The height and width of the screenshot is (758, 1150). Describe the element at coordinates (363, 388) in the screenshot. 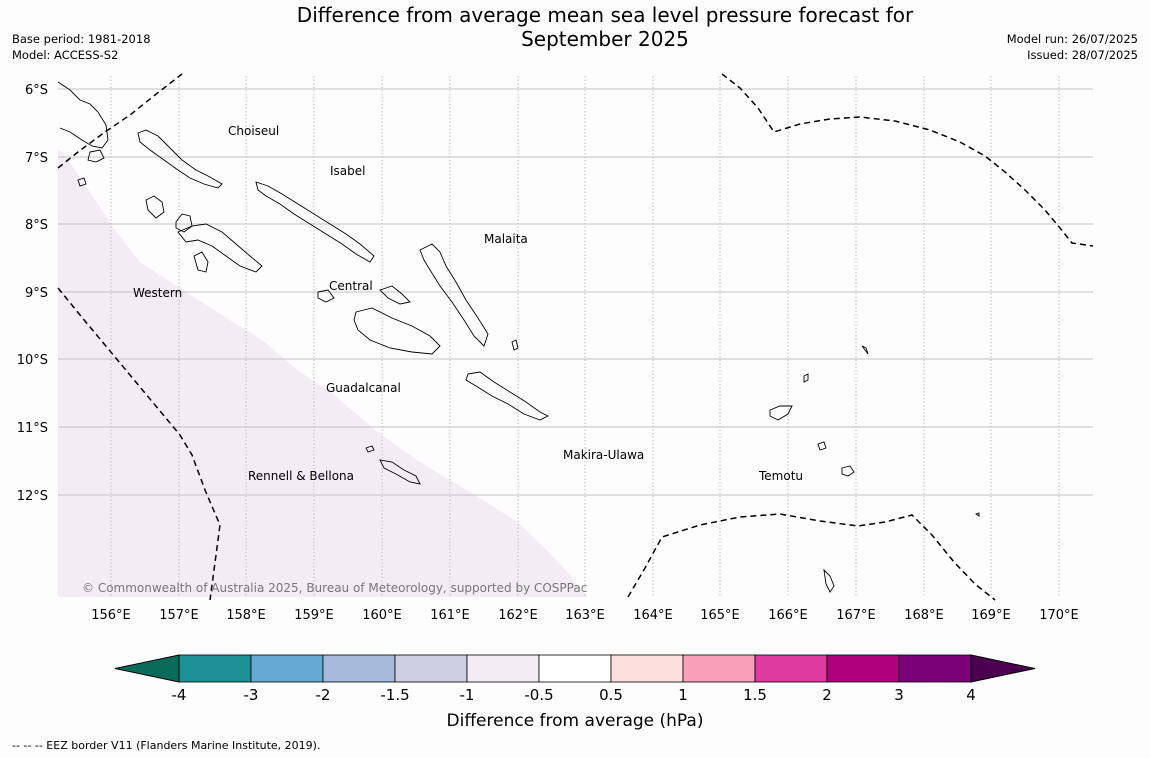

I see `region-label-guadalcanal: Guadalcanal` at that location.